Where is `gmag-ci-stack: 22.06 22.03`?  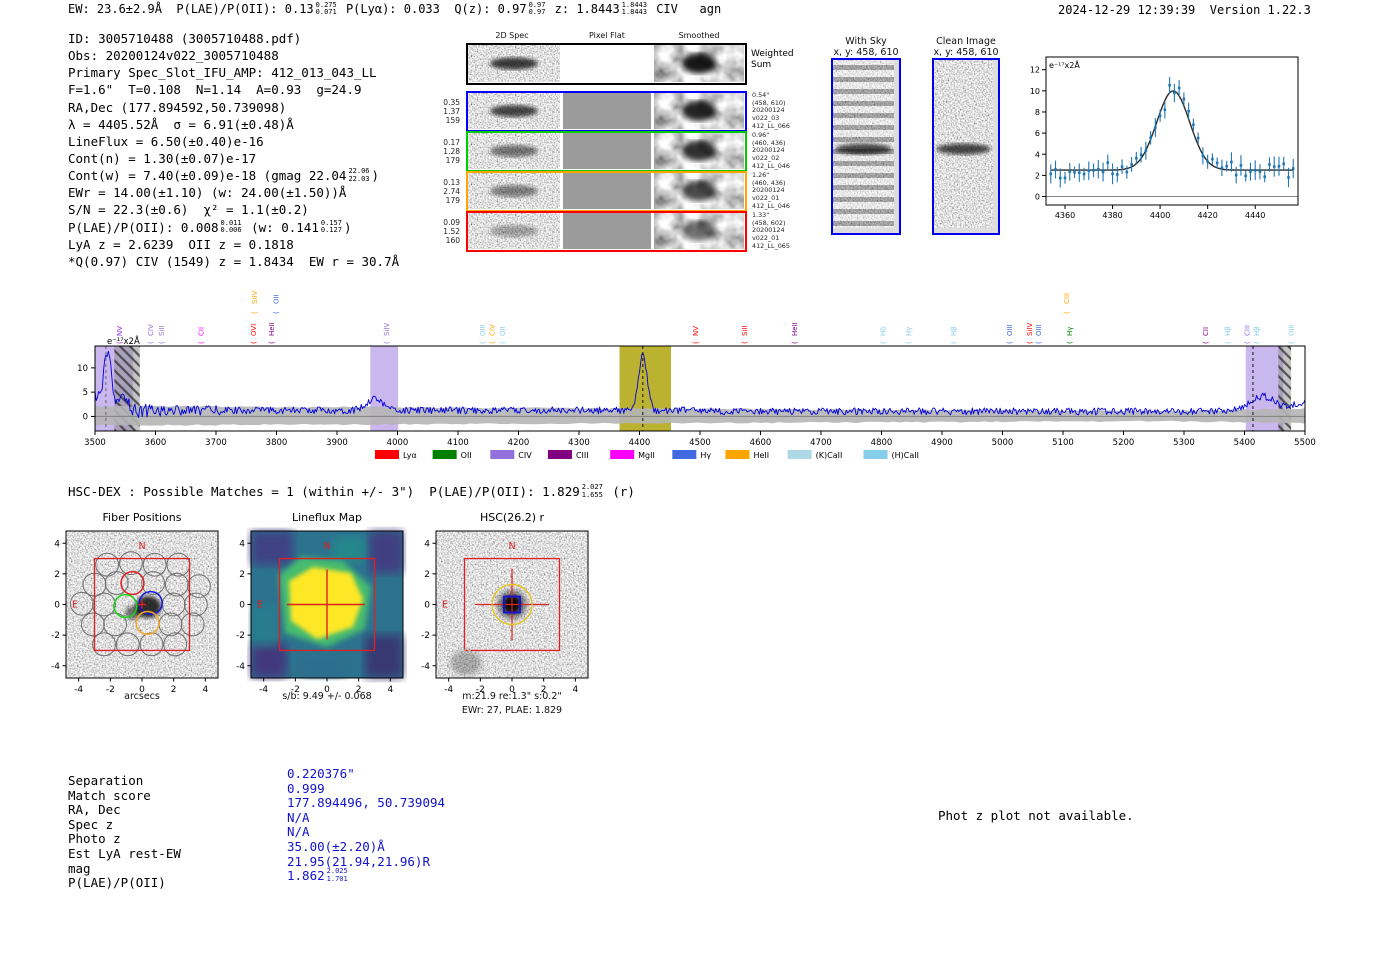
gmag-ci-stack: 22.06 22.03 is located at coordinates (359, 175).